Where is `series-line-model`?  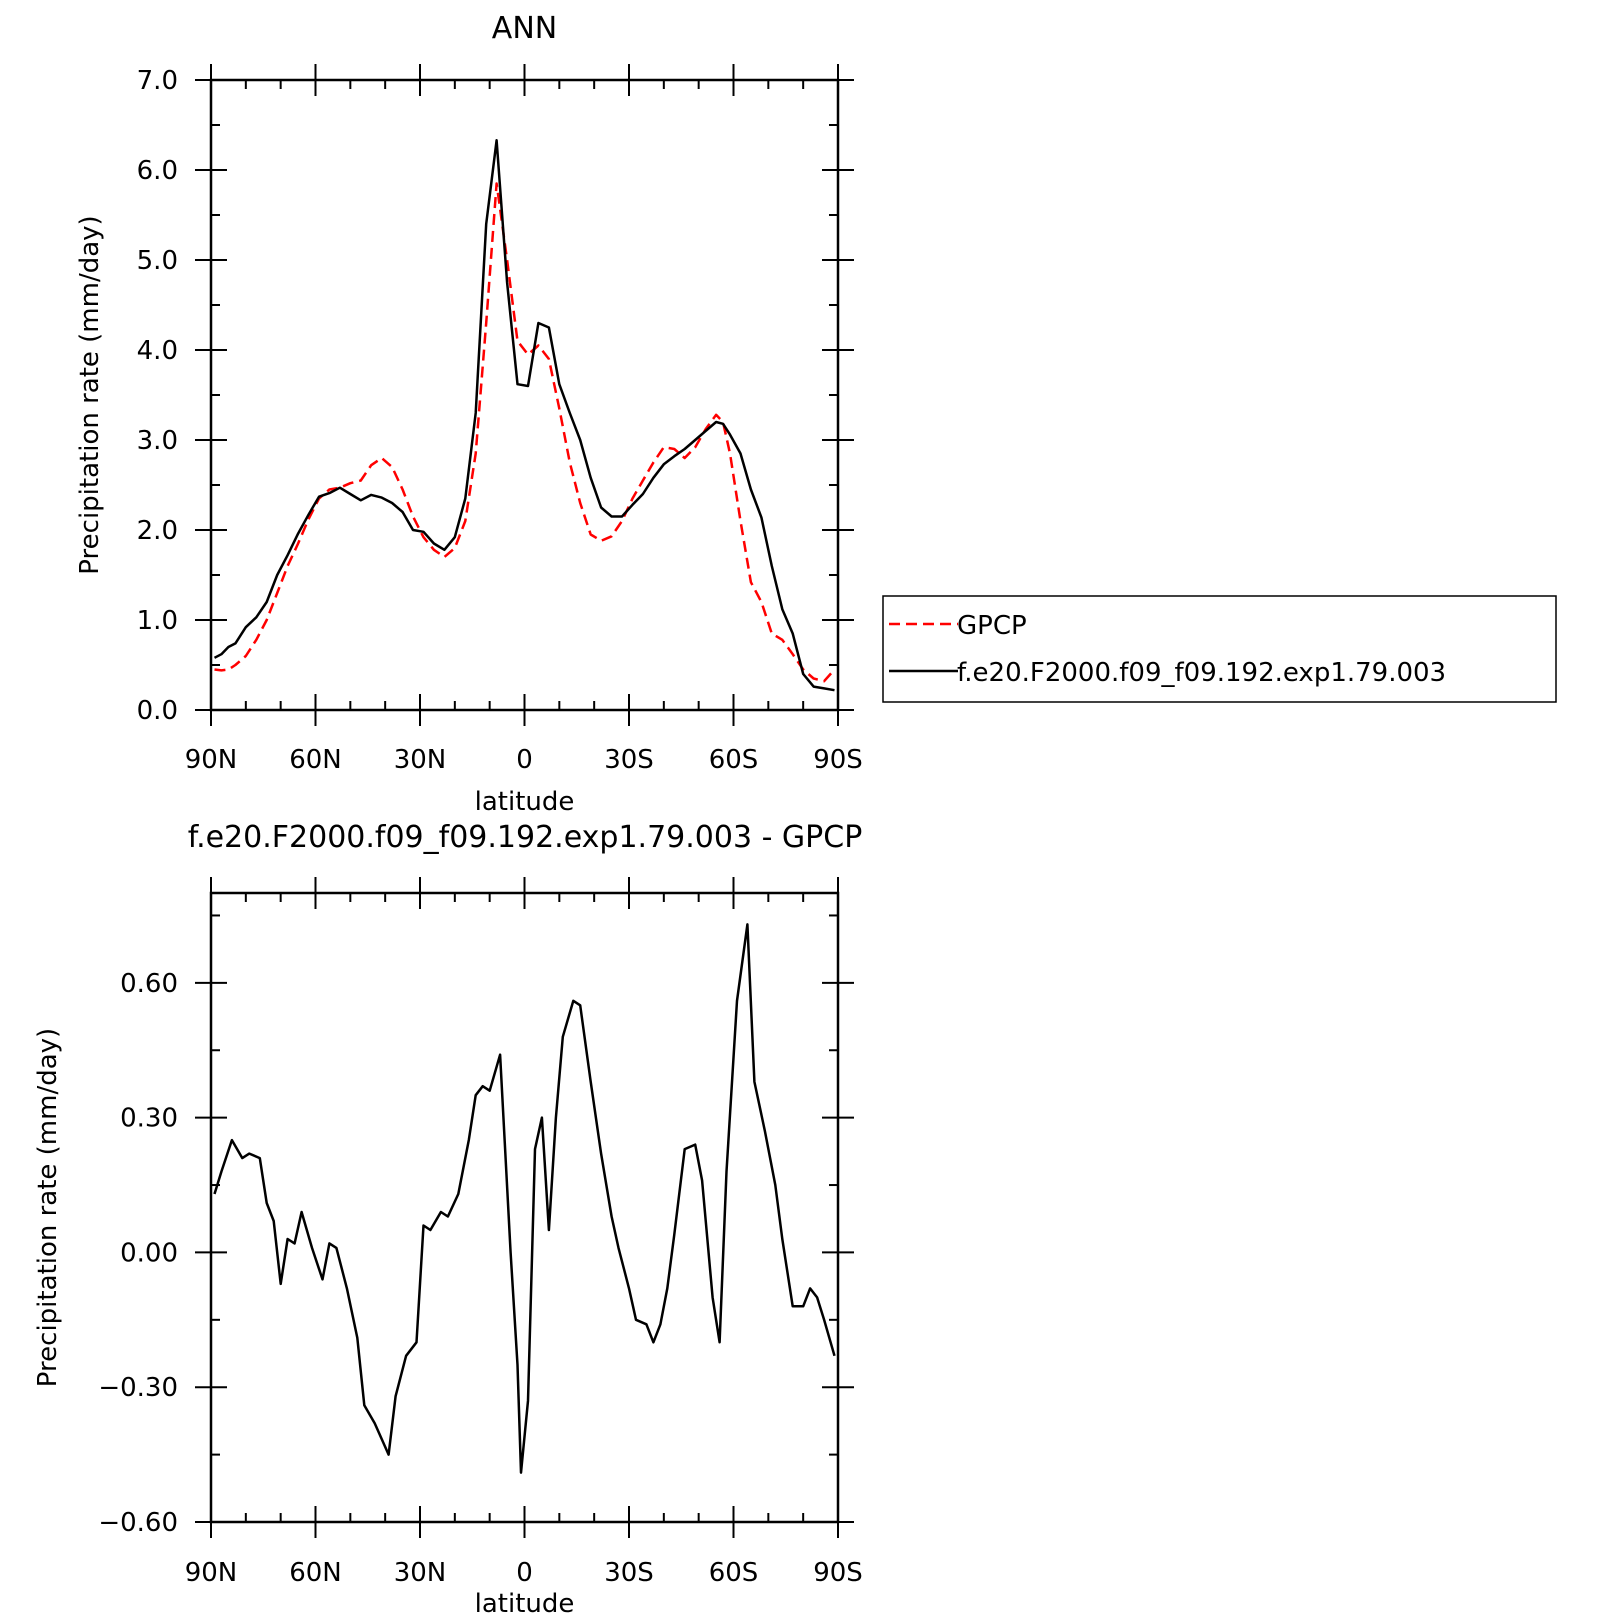 series-line-model is located at coordinates (524, 415).